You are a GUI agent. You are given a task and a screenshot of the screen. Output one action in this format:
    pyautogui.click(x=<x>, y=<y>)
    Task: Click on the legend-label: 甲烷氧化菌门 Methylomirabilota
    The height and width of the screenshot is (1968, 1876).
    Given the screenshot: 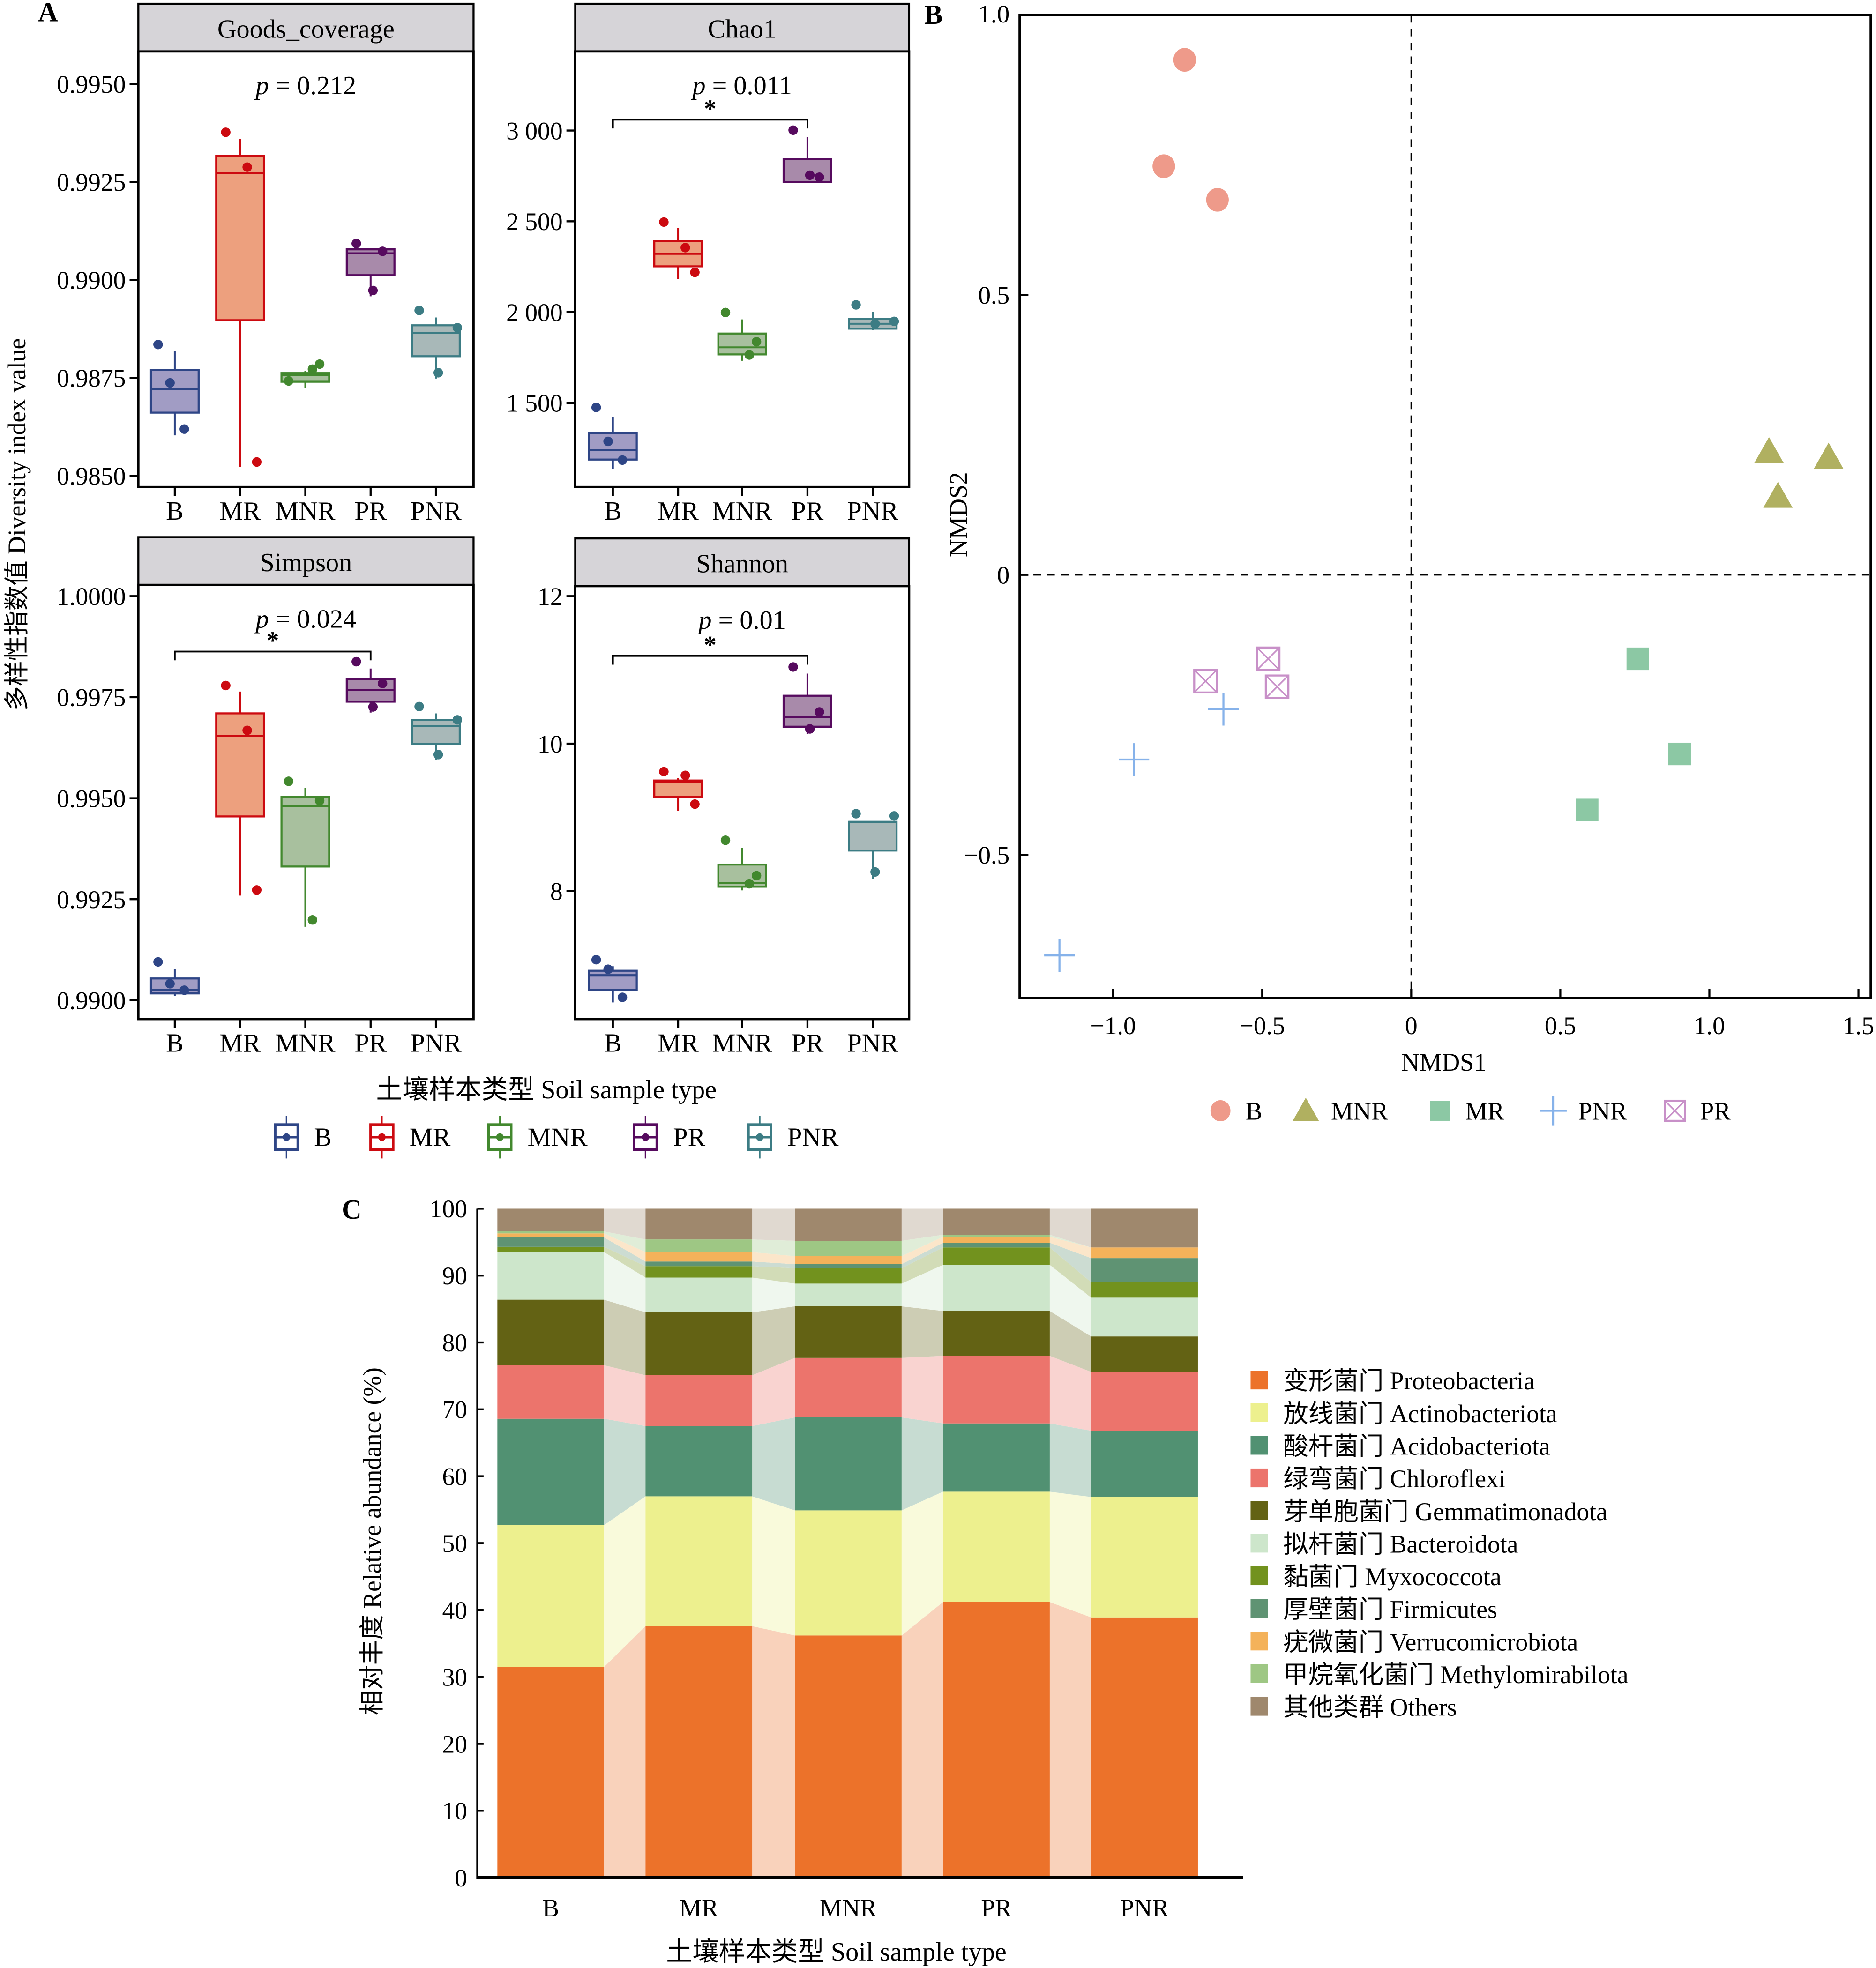 What is the action you would take?
    pyautogui.click(x=1456, y=1675)
    